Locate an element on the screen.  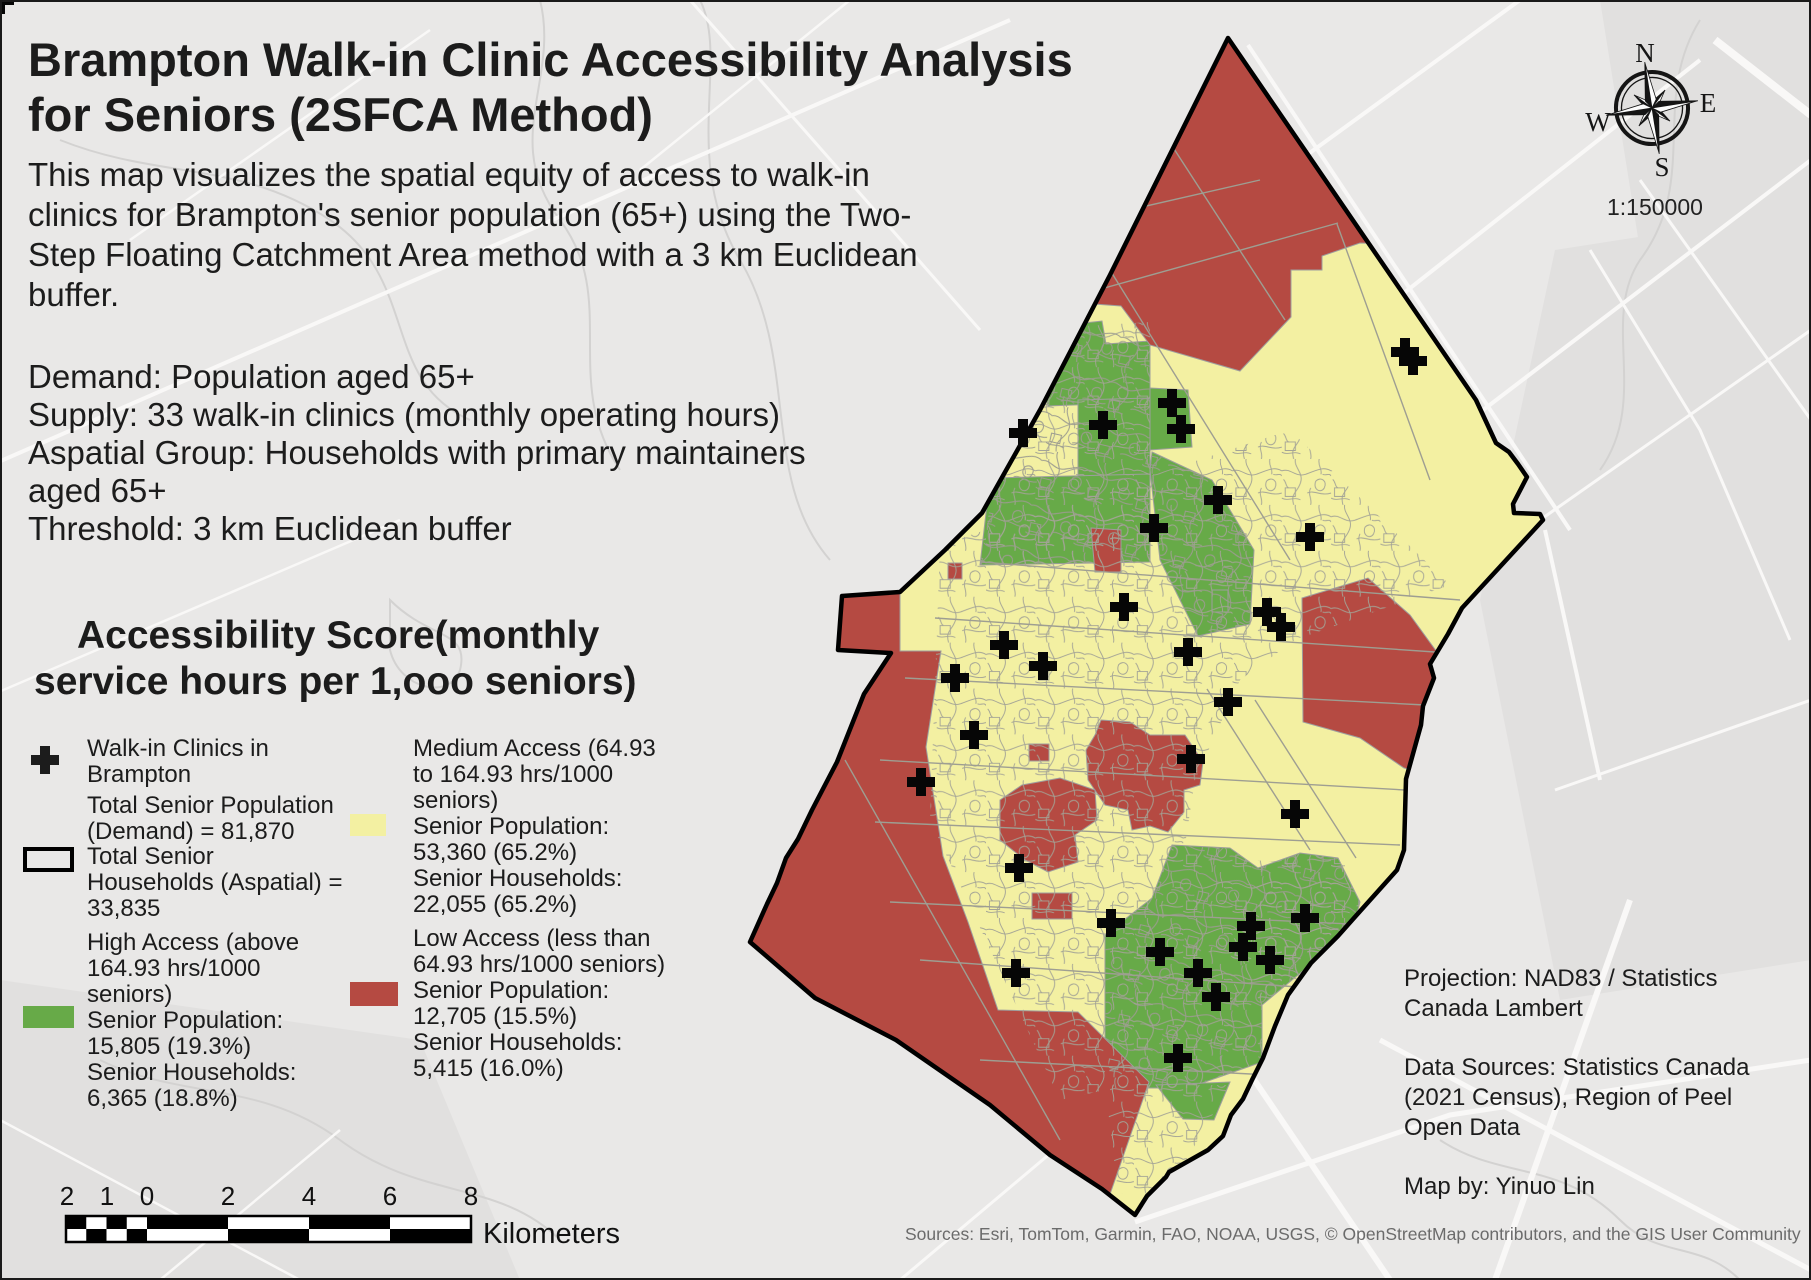
svg-text: for Seniors (2SFCA Method) is located at coordinates (340, 114).